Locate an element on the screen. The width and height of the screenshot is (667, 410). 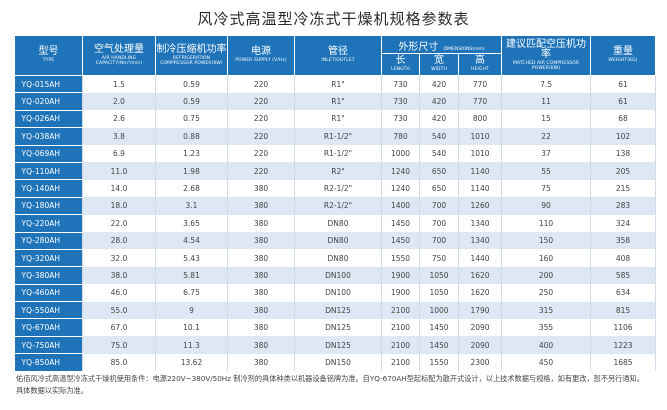
cell-refrigeration-power: 3.1 is located at coordinates (191, 206).